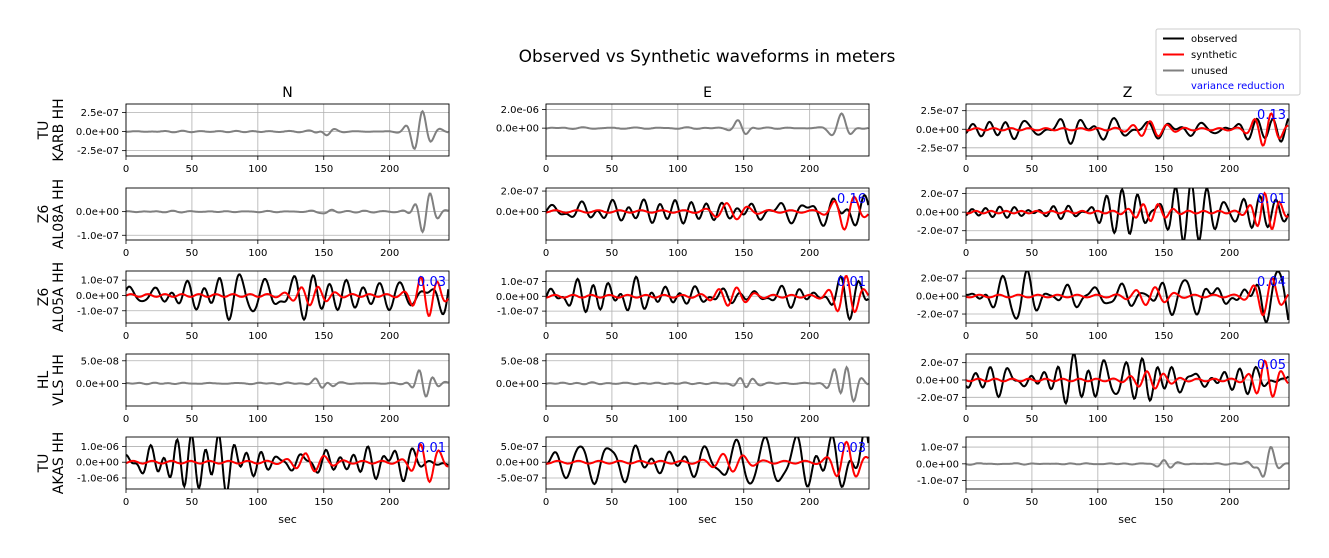 This screenshot has height=558, width=1329. I want to click on panel: 0 50 100 150 200 2.0e-06 0.0e+00, so click(683, 139).